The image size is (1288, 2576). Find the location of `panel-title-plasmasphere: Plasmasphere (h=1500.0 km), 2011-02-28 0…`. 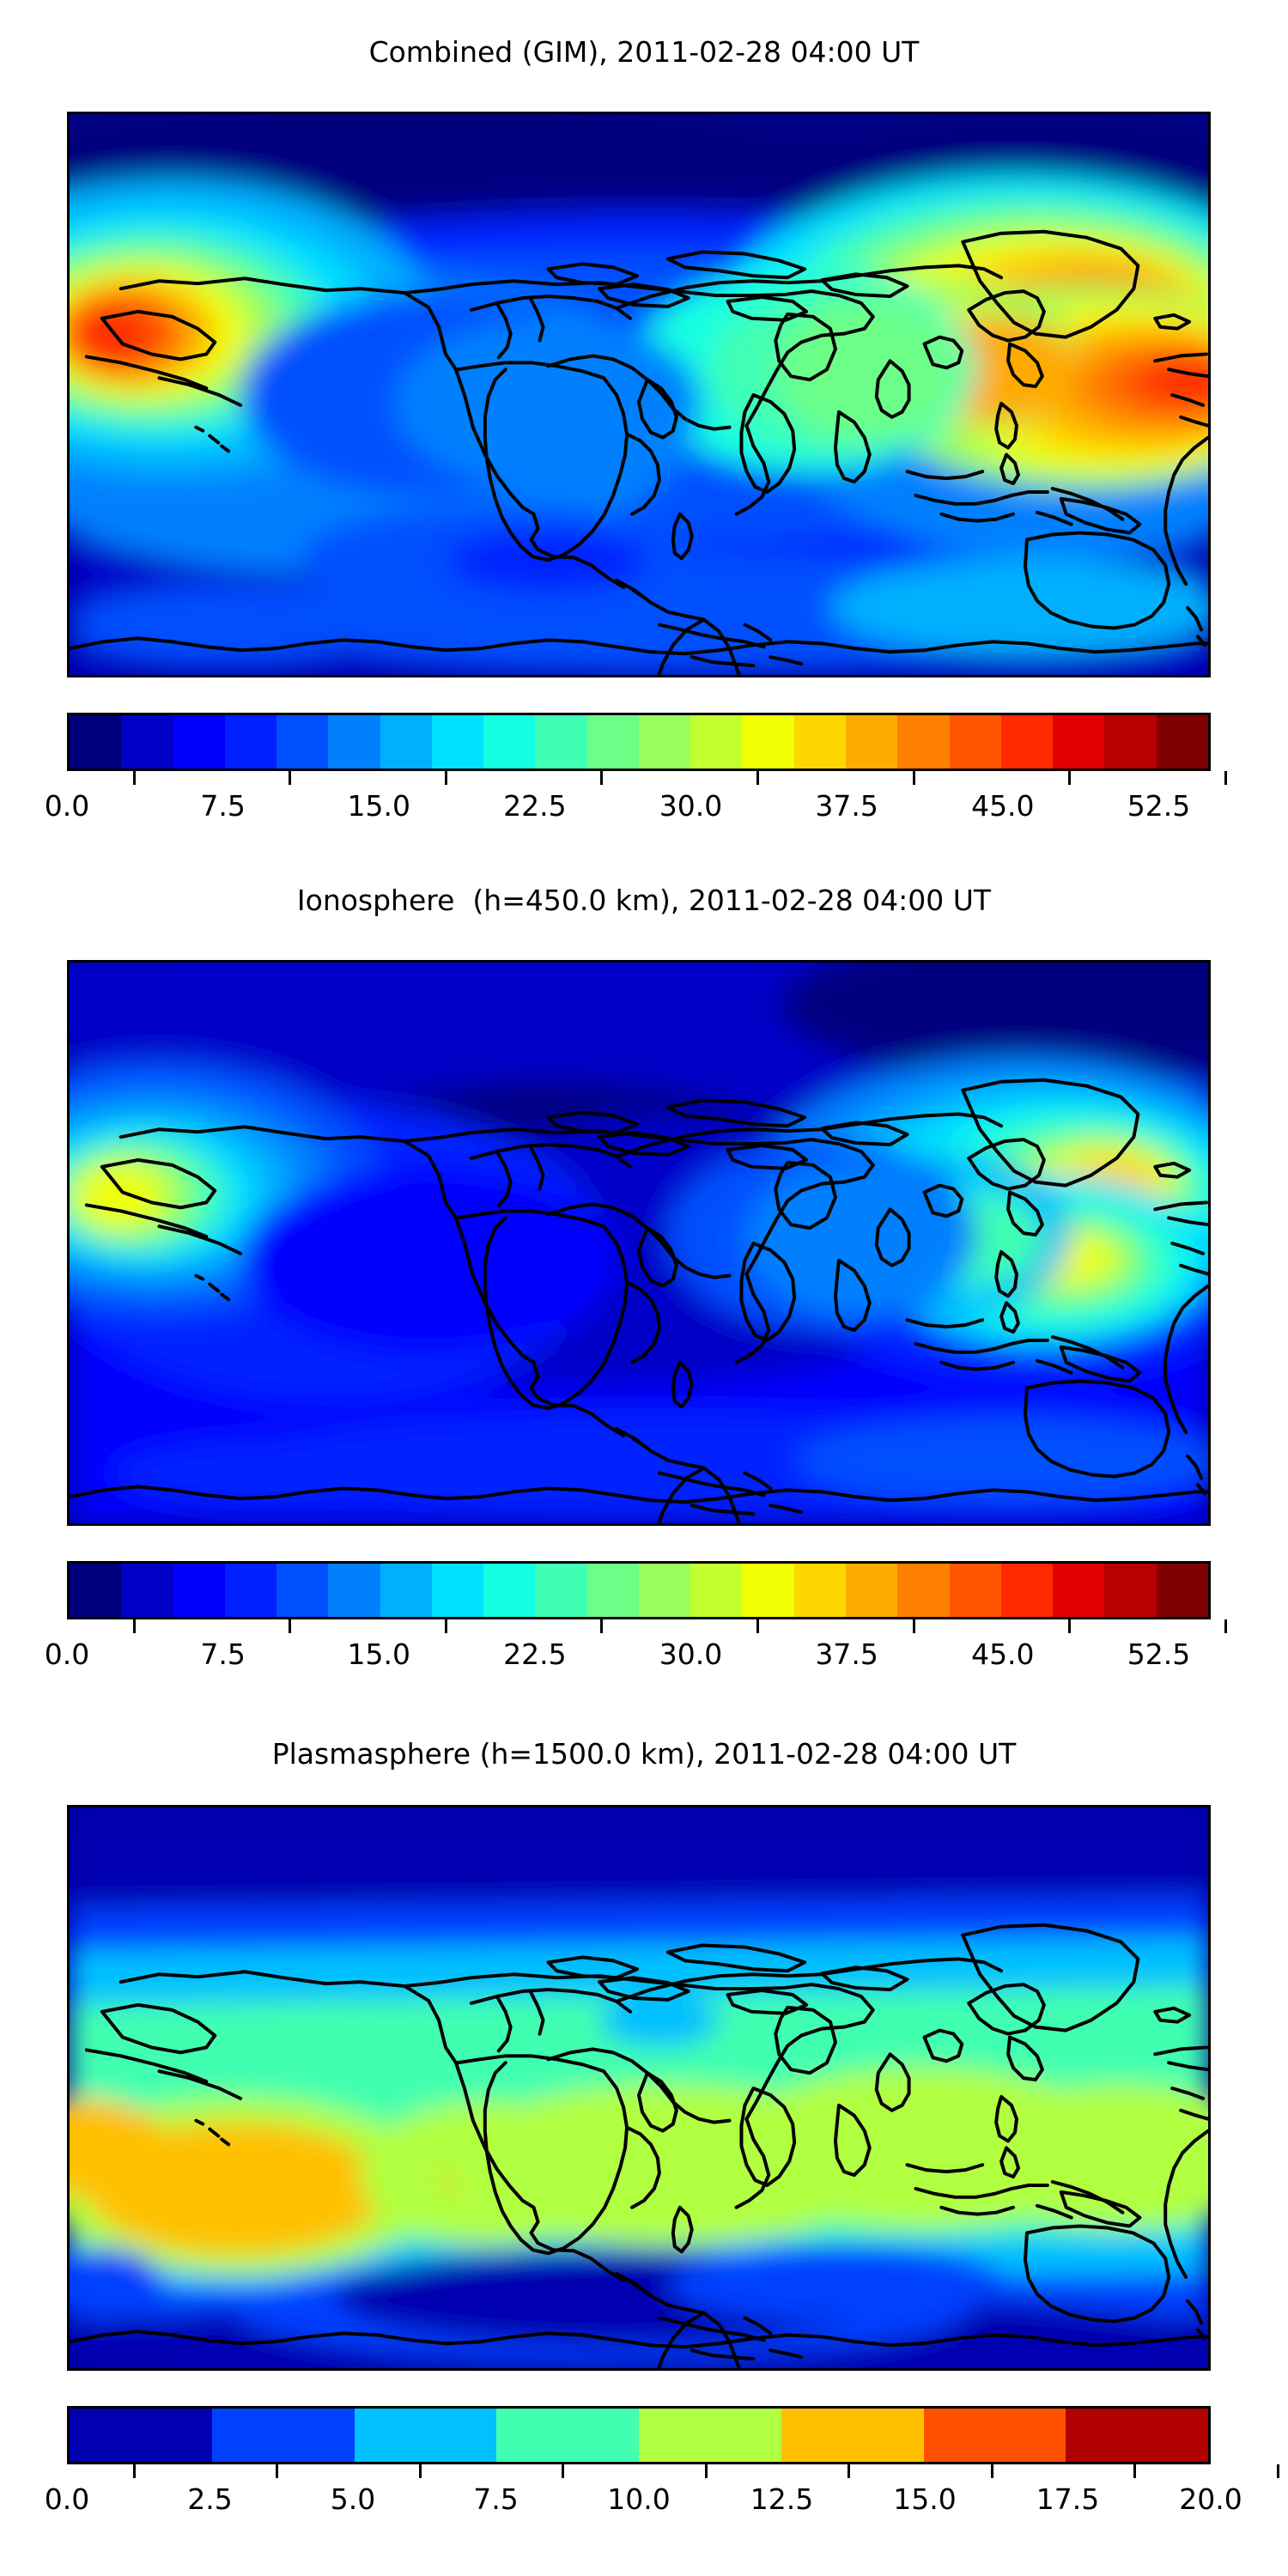

panel-title-plasmasphere: Plasmasphere (h=1500.0 km), 2011-02-28 0… is located at coordinates (644, 1754).